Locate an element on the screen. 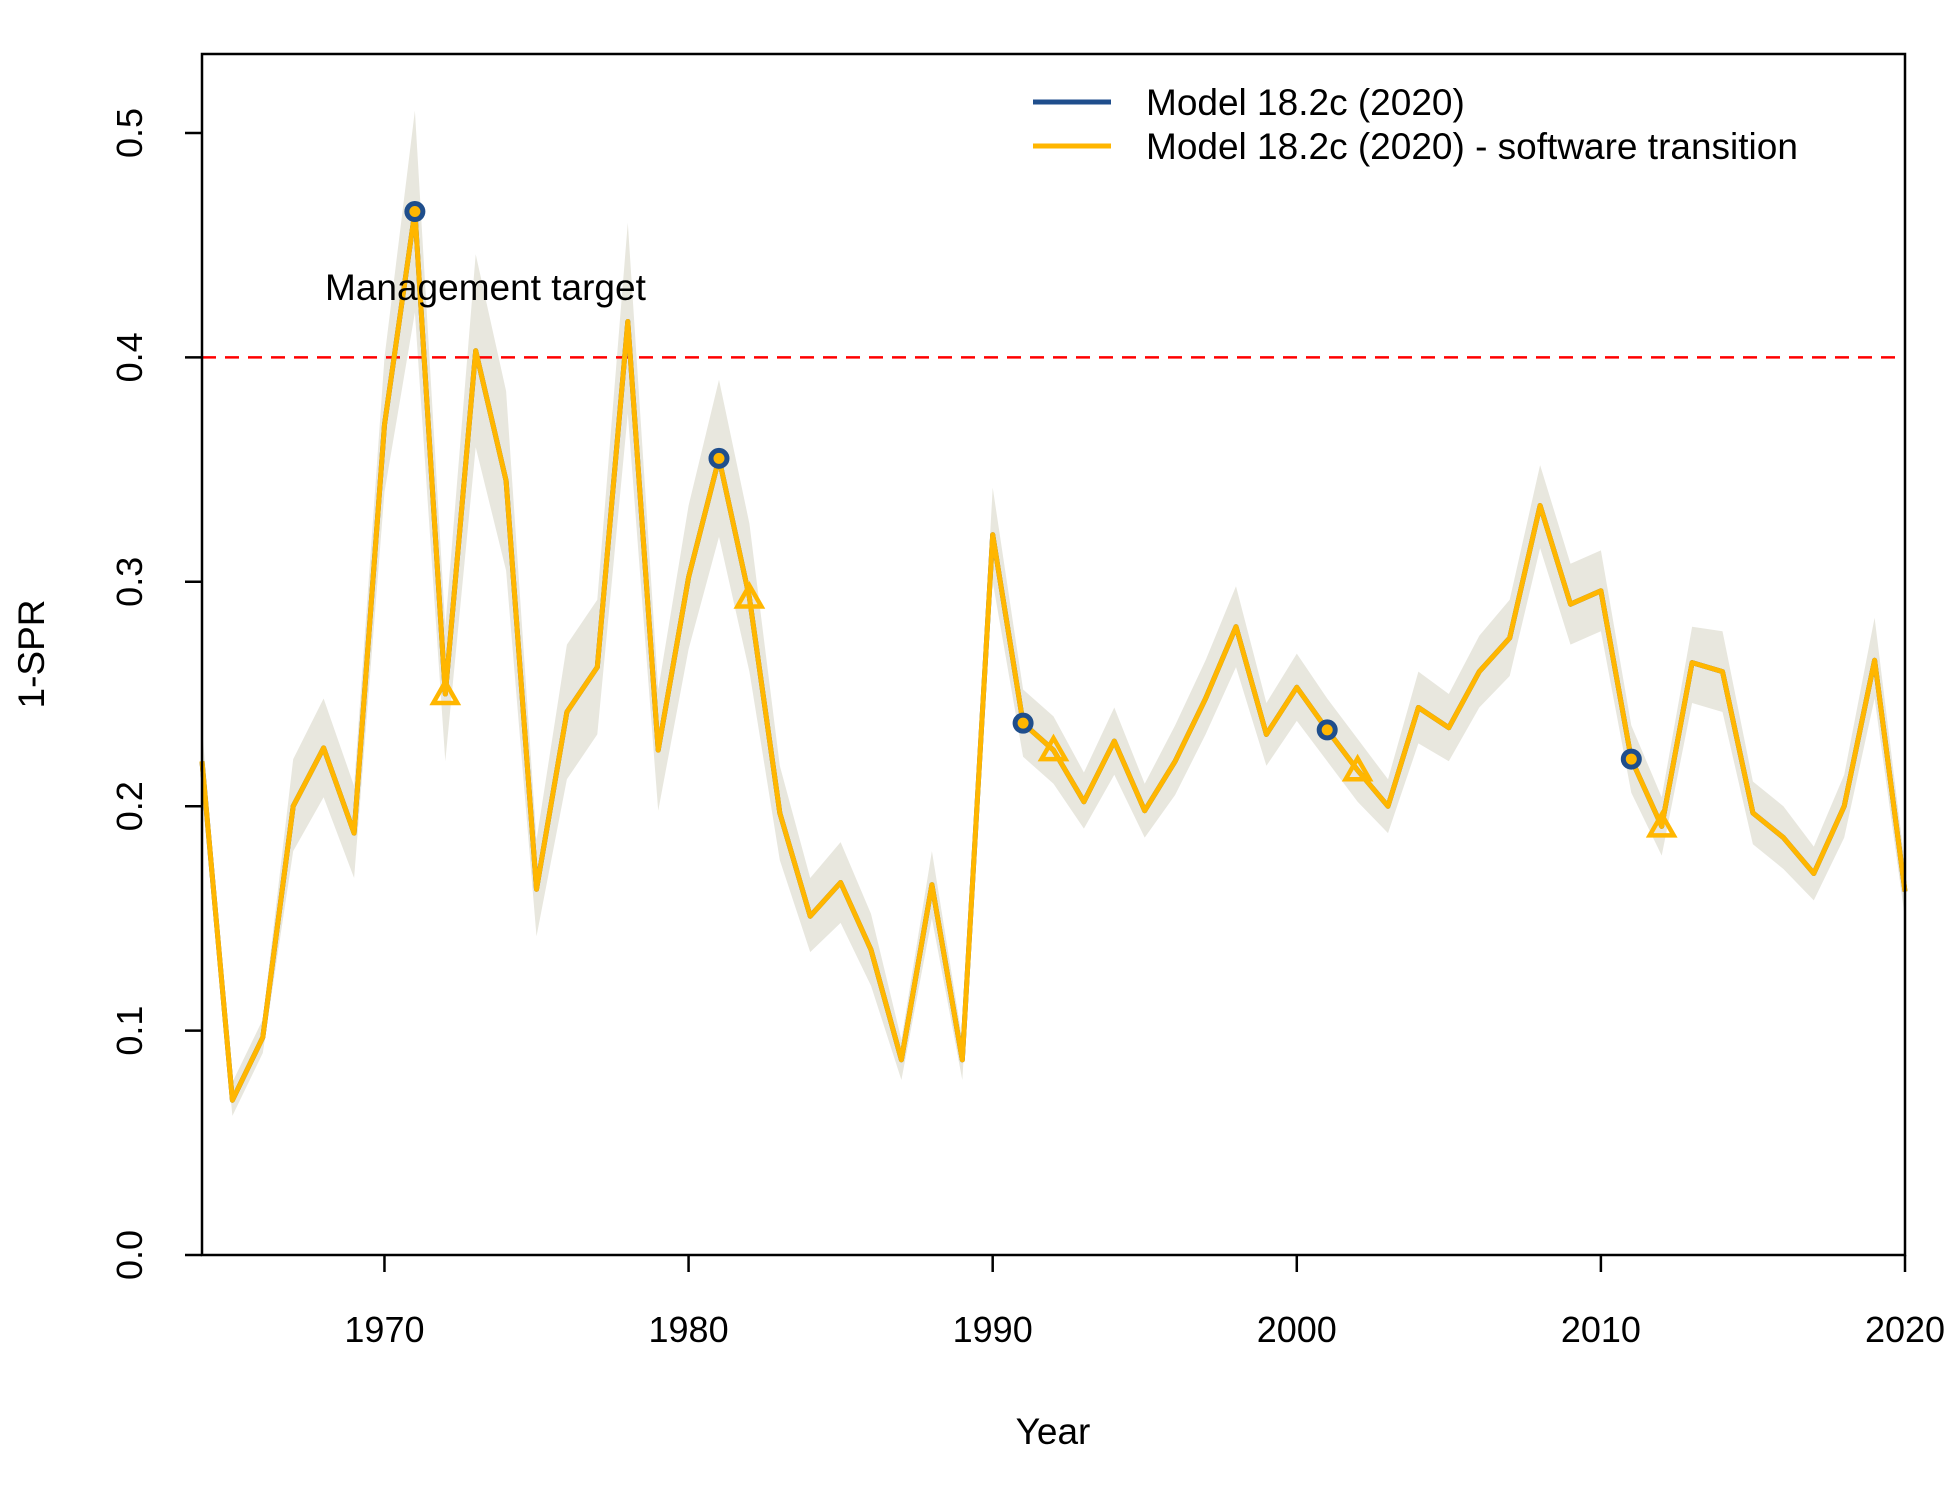 This screenshot has width=1950, height=1500. triangle-marker-1992 is located at coordinates (1053, 747).